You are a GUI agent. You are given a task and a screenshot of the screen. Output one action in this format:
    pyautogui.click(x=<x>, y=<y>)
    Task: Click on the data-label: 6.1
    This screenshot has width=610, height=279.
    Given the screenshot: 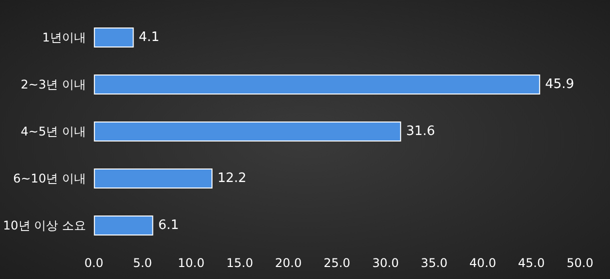 What is the action you would take?
    pyautogui.click(x=168, y=225)
    